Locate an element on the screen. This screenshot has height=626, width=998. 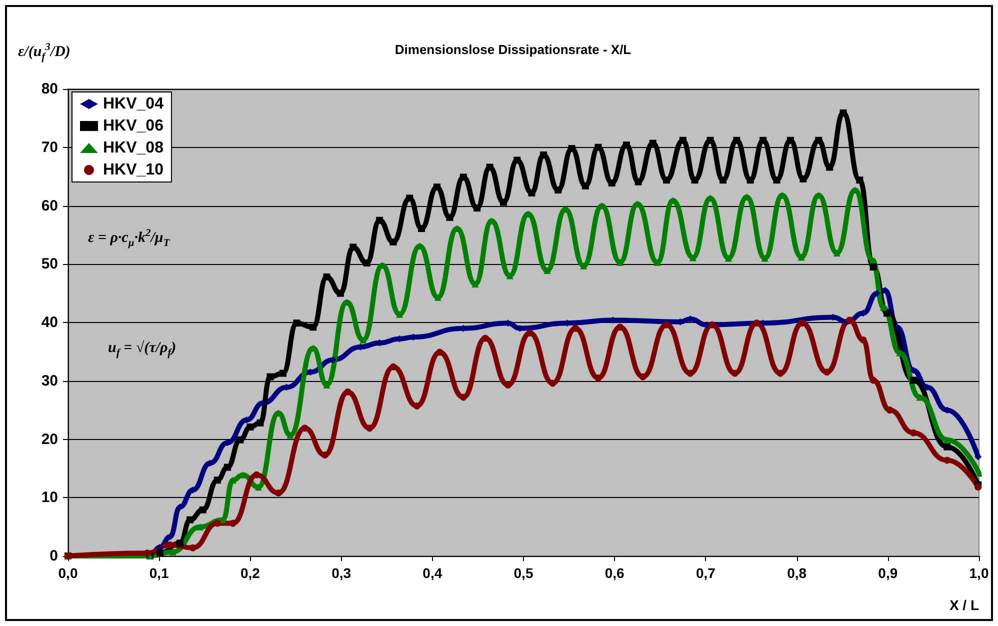
x-tick-label: 0,3 is located at coordinates (342, 573).